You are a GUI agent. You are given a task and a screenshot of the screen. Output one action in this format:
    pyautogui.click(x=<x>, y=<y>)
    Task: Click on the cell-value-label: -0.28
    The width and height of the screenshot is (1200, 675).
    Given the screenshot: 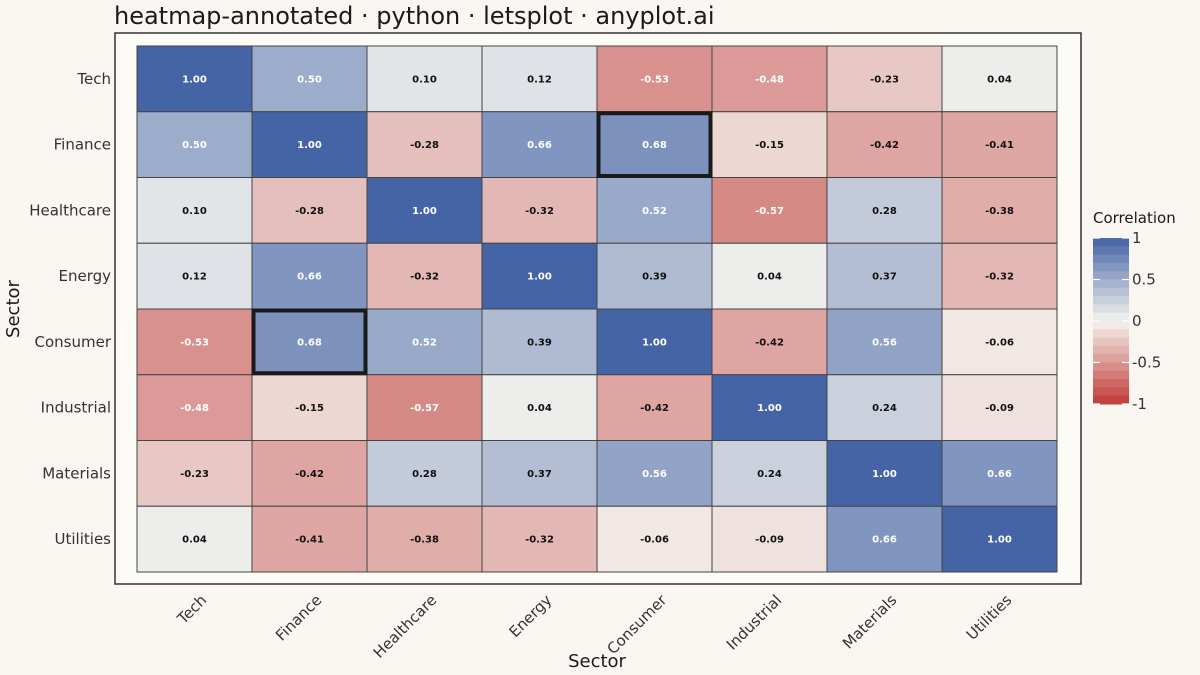 What is the action you would take?
    pyautogui.click(x=309, y=211)
    